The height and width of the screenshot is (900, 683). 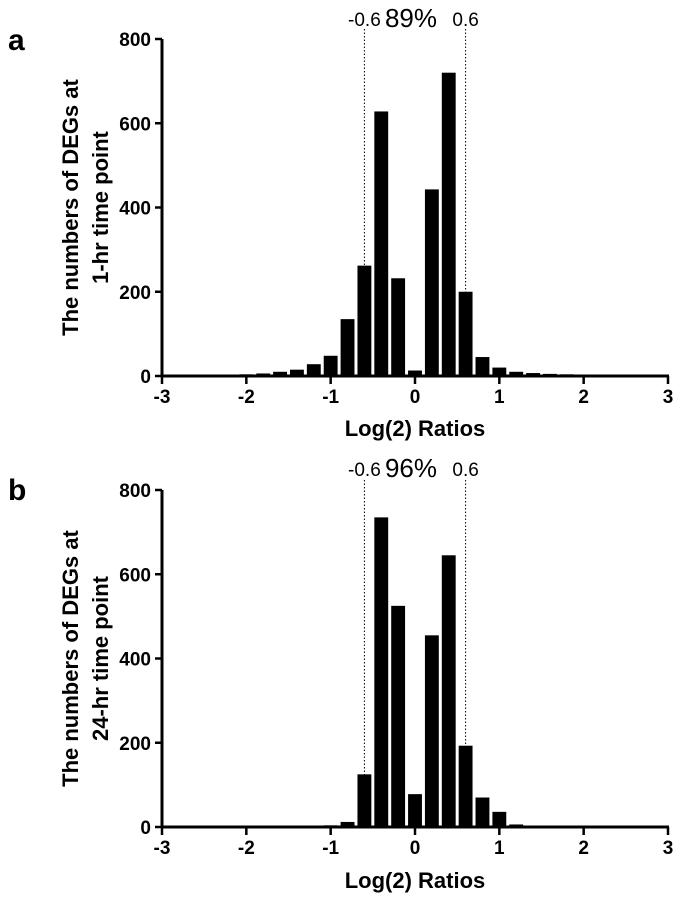 I want to click on panel-label: b, so click(x=17, y=490).